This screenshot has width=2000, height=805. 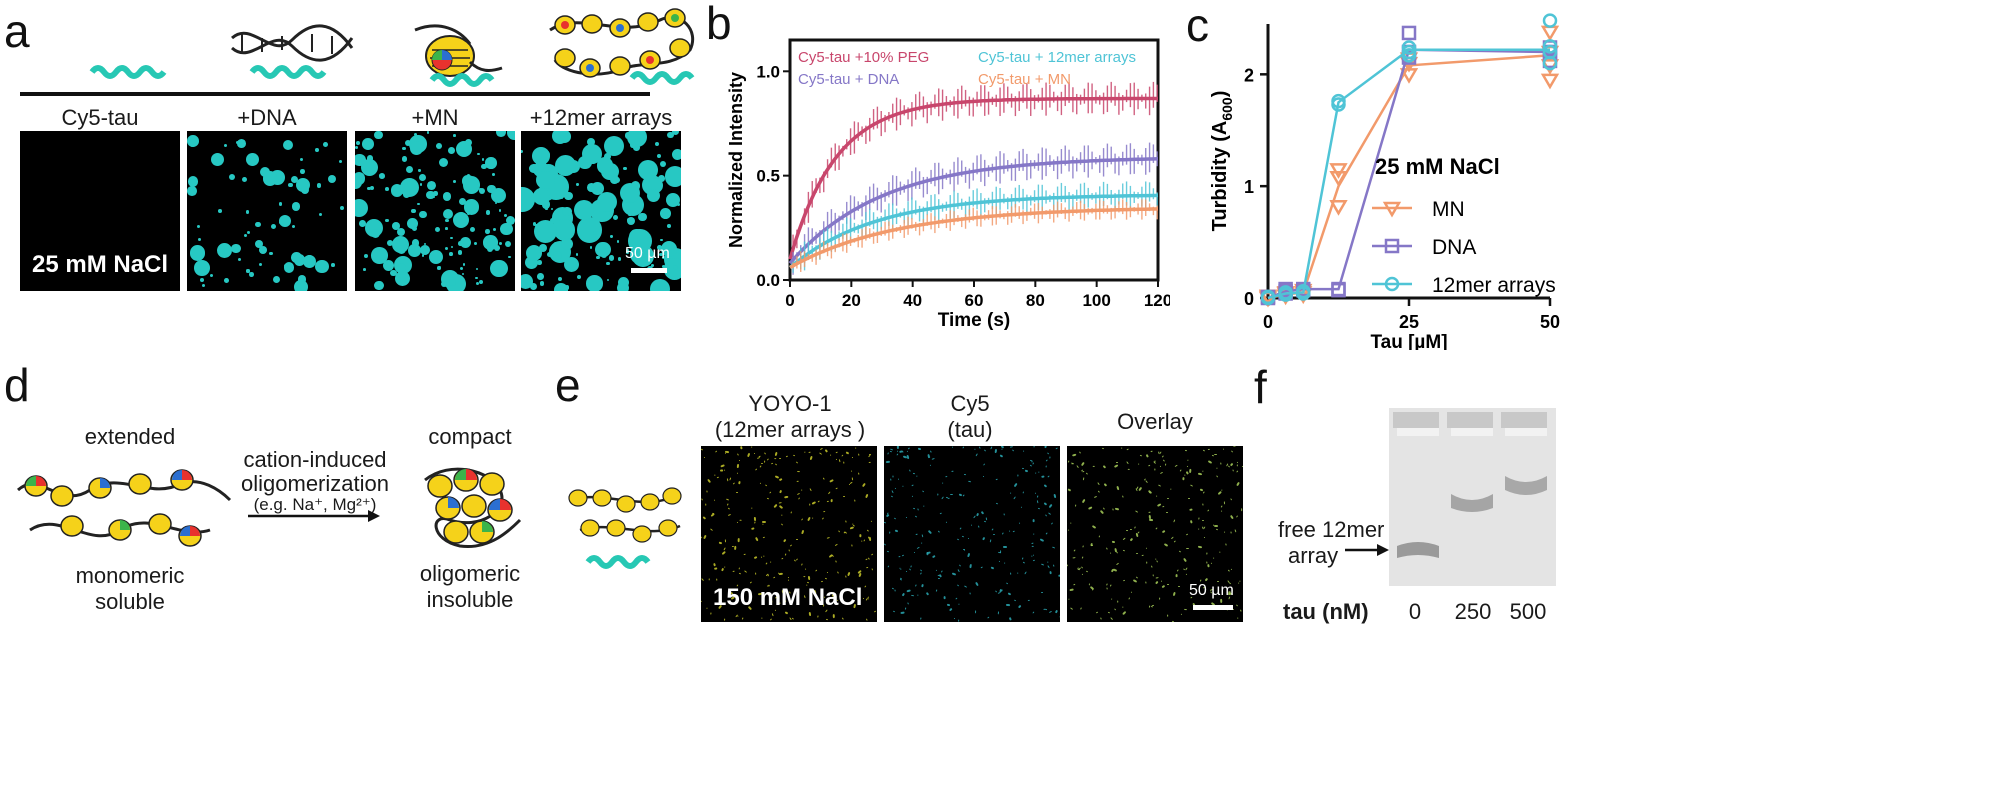 What do you see at coordinates (374, 516) in the screenshot?
I see `arrow-head-icon` at bounding box center [374, 516].